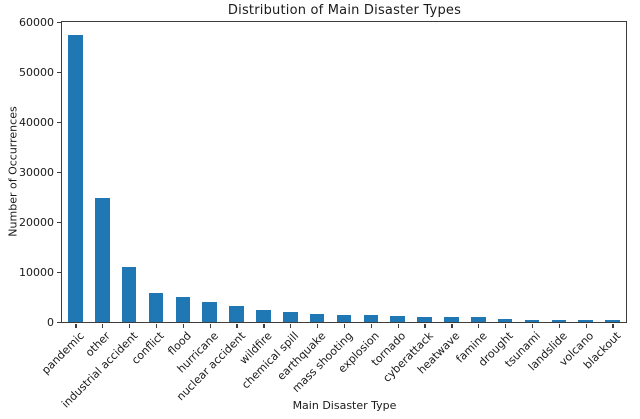 This screenshot has width=640, height=419. I want to click on y-tick-label: 30000, so click(36, 172).